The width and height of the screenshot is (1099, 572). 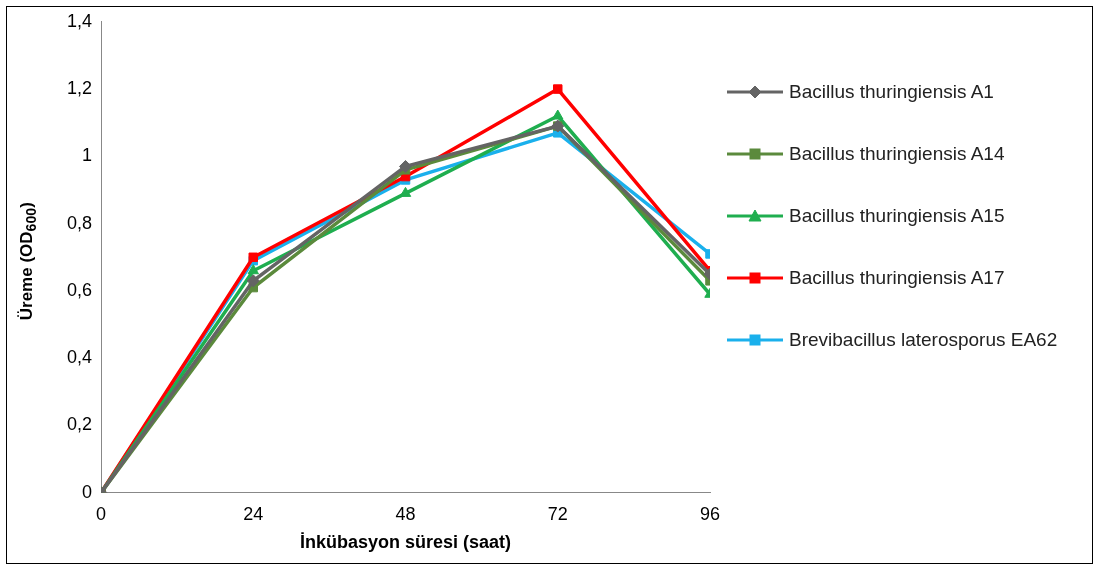 I want to click on legend-label: Bacillus thuringiensis A14, so click(x=897, y=154).